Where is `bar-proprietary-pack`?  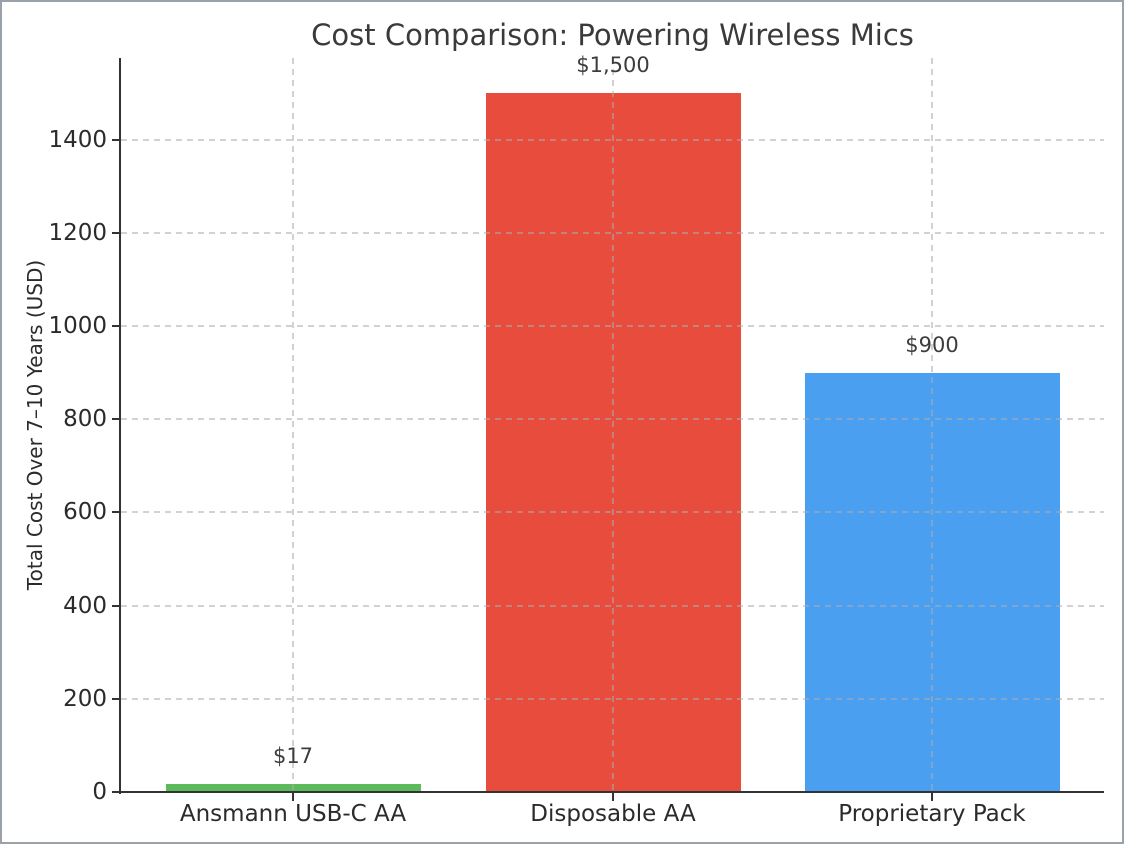 bar-proprietary-pack is located at coordinates (932, 582).